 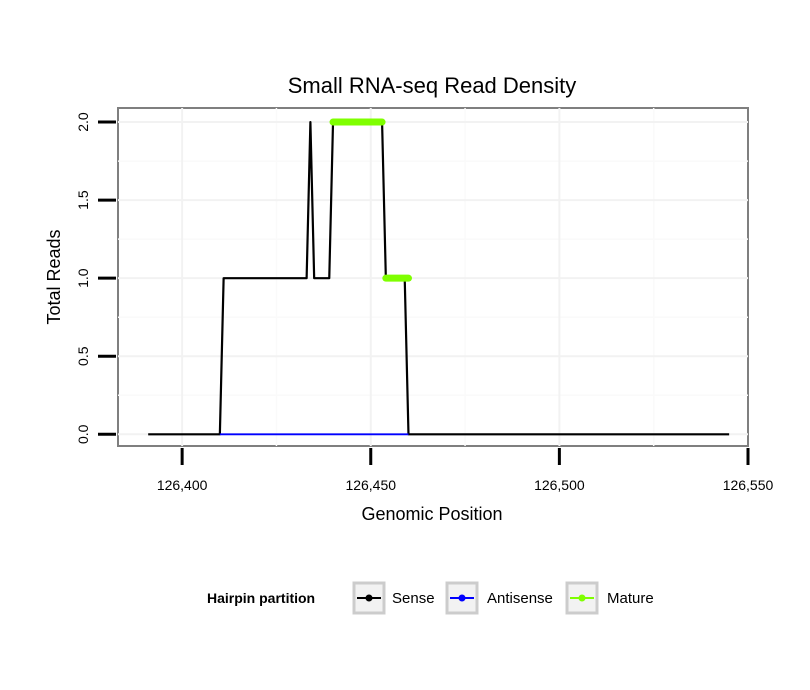 I want to click on x-tick-label: 126,550, so click(x=748, y=485).